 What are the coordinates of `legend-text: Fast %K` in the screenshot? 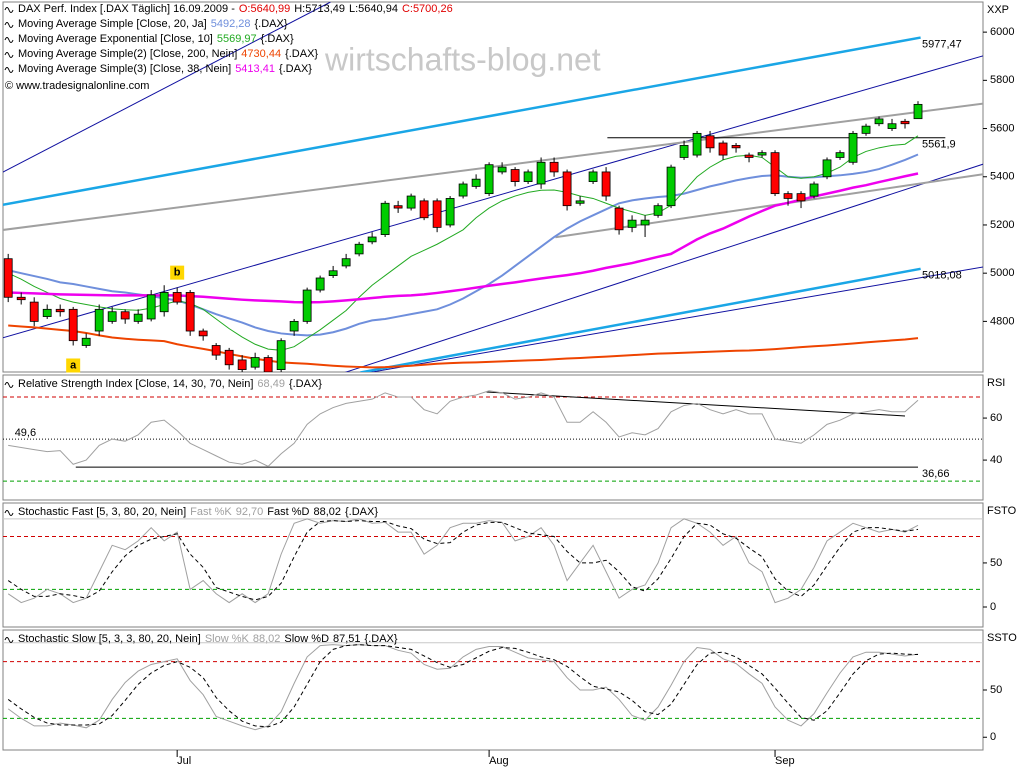 It's located at (211, 512).